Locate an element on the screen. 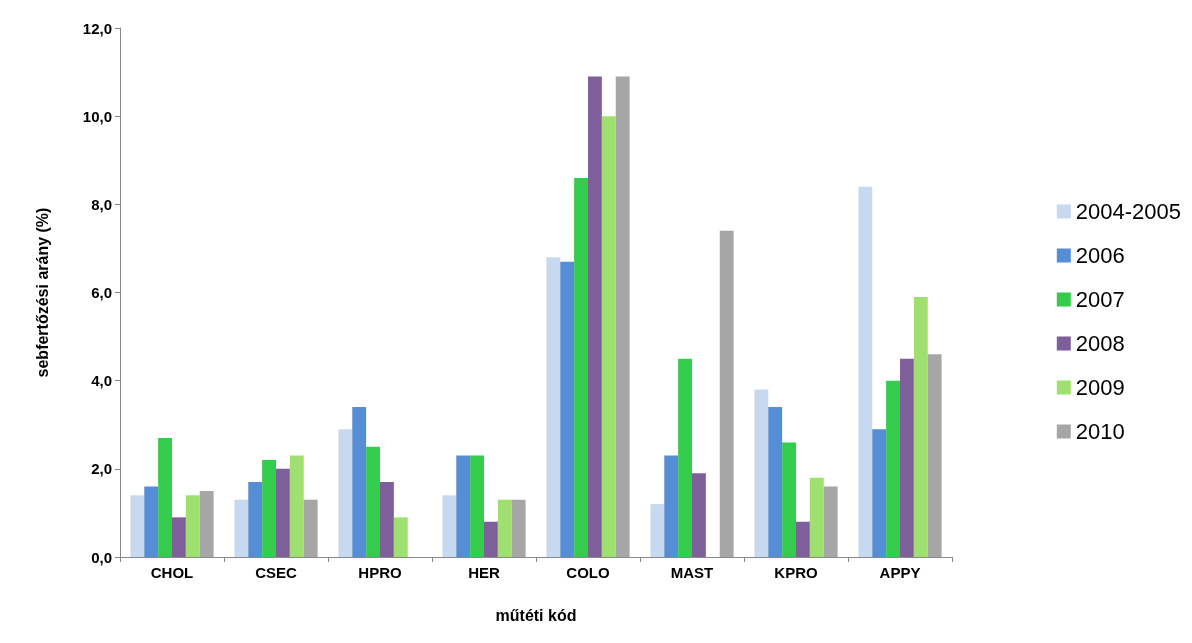  legend-label: 2004-2005 is located at coordinates (1128, 211).